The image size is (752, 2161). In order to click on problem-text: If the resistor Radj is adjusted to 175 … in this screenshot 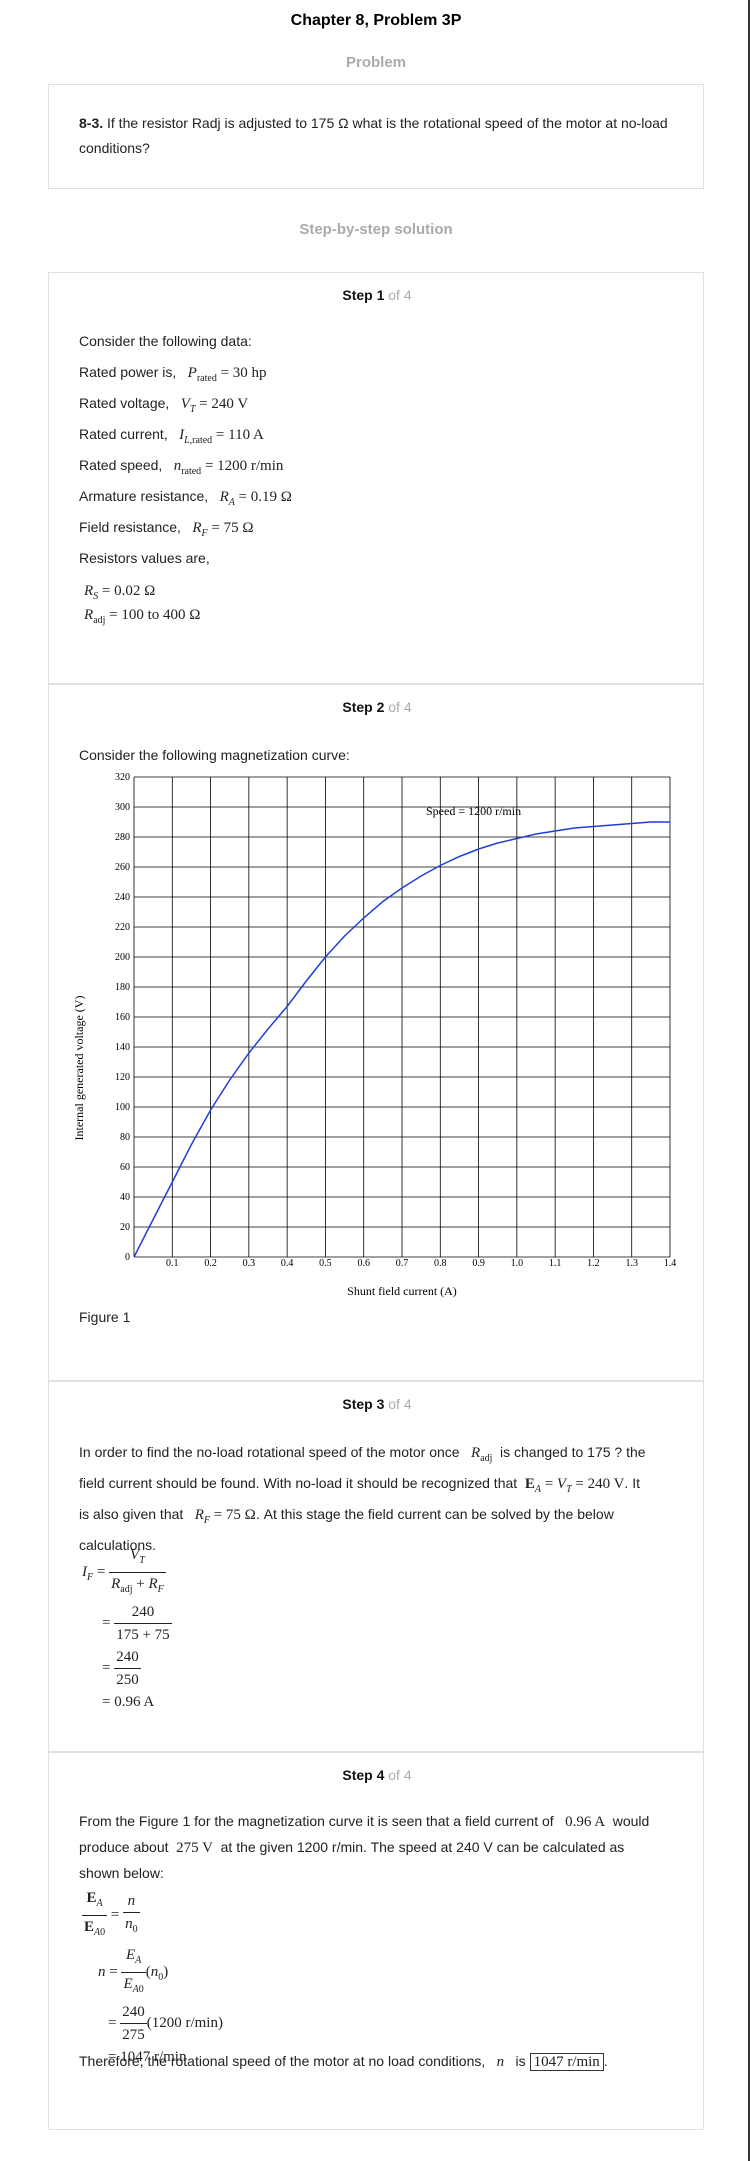, I will do `click(373, 135)`.